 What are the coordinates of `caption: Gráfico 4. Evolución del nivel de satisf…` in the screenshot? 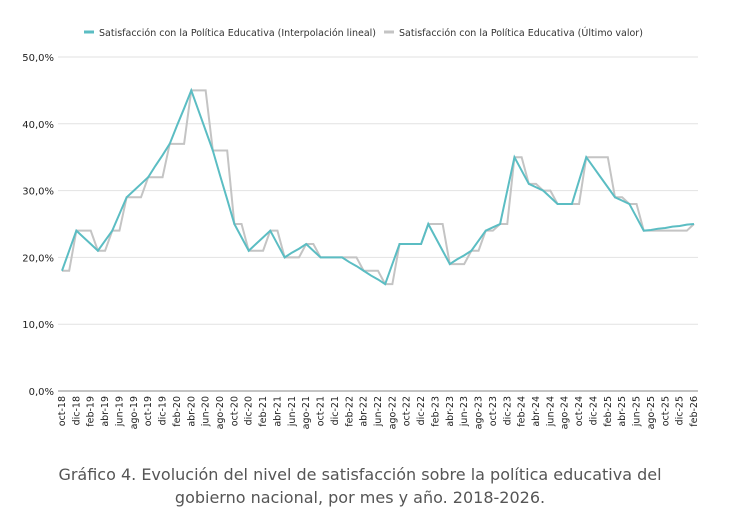 It's located at (360, 486).